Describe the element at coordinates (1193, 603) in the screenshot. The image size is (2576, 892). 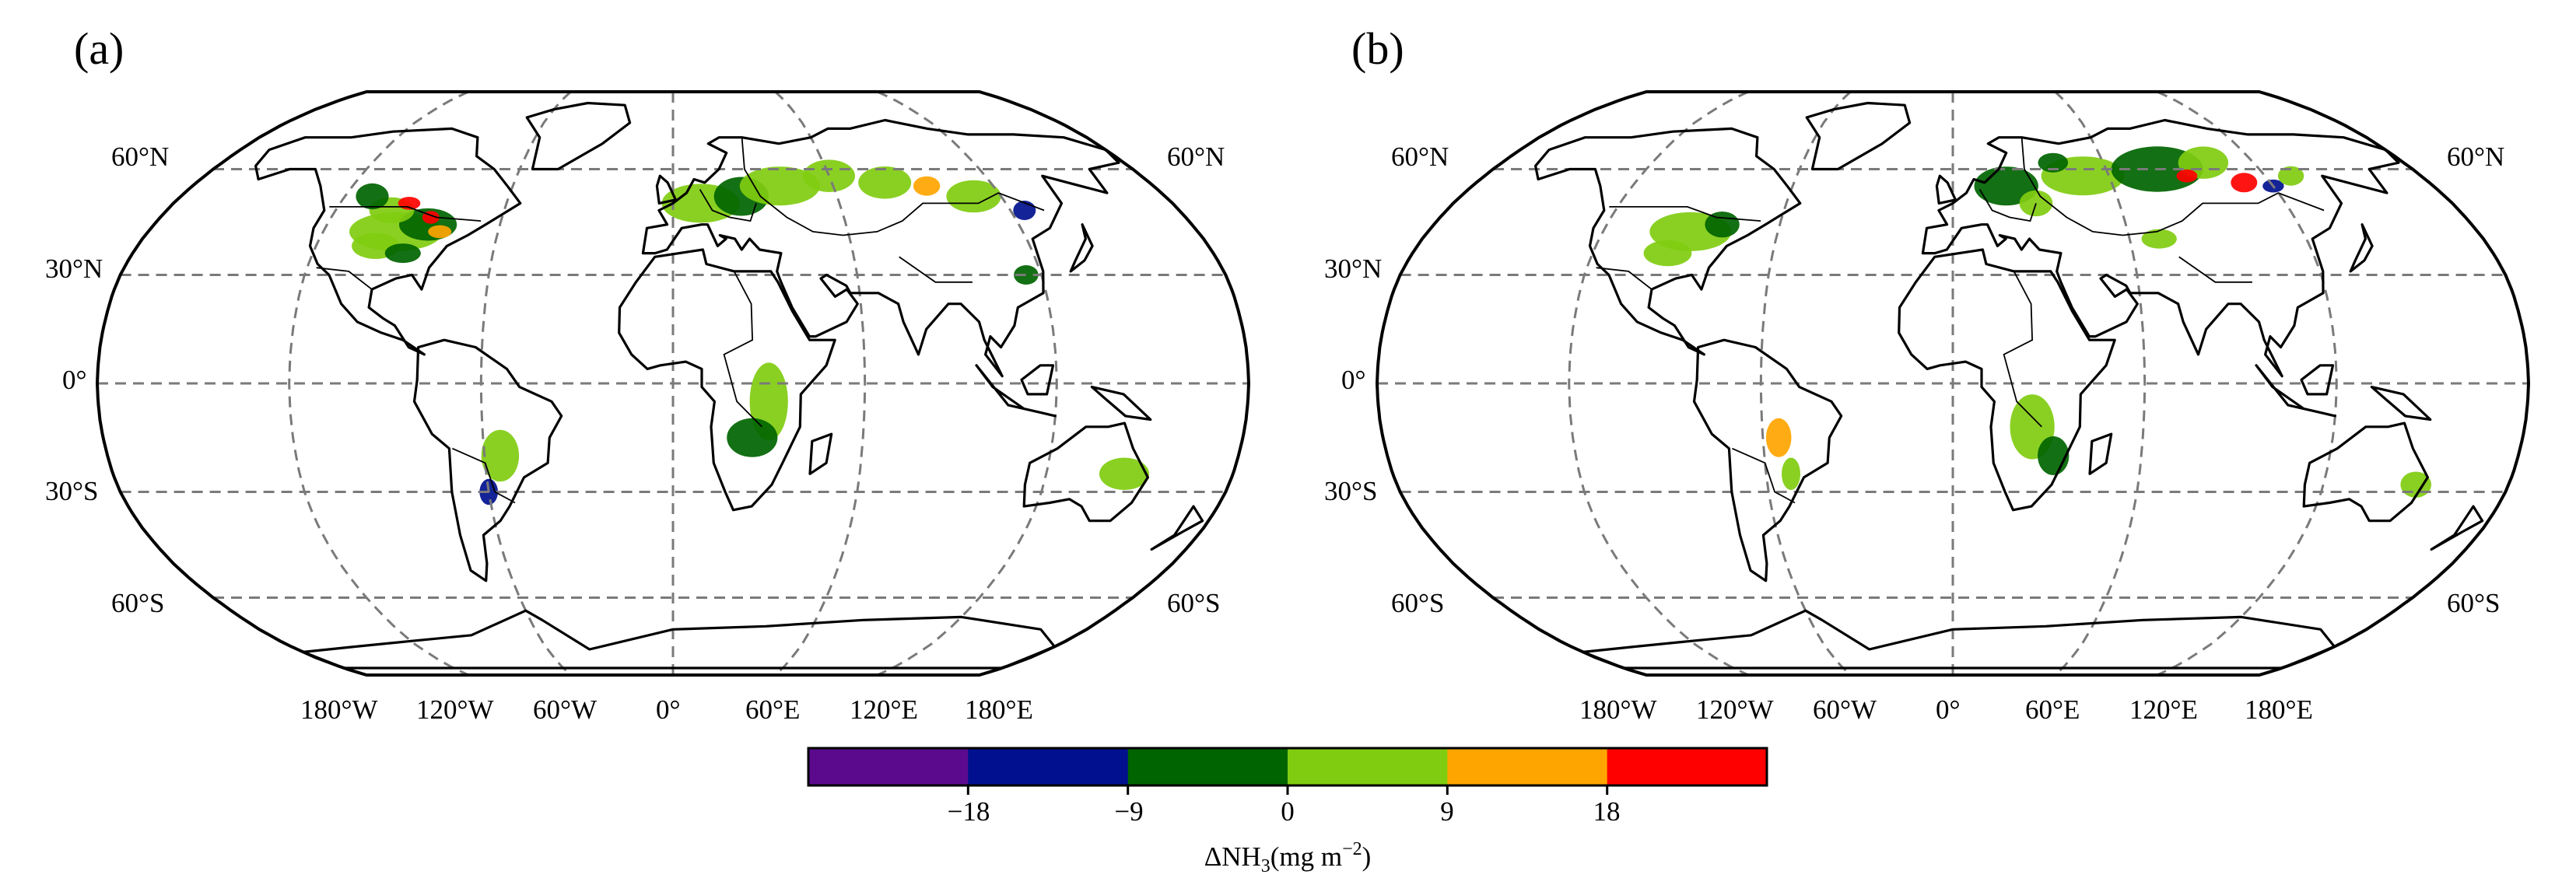
I see `lat-label-60s-right-a: 60°S` at that location.